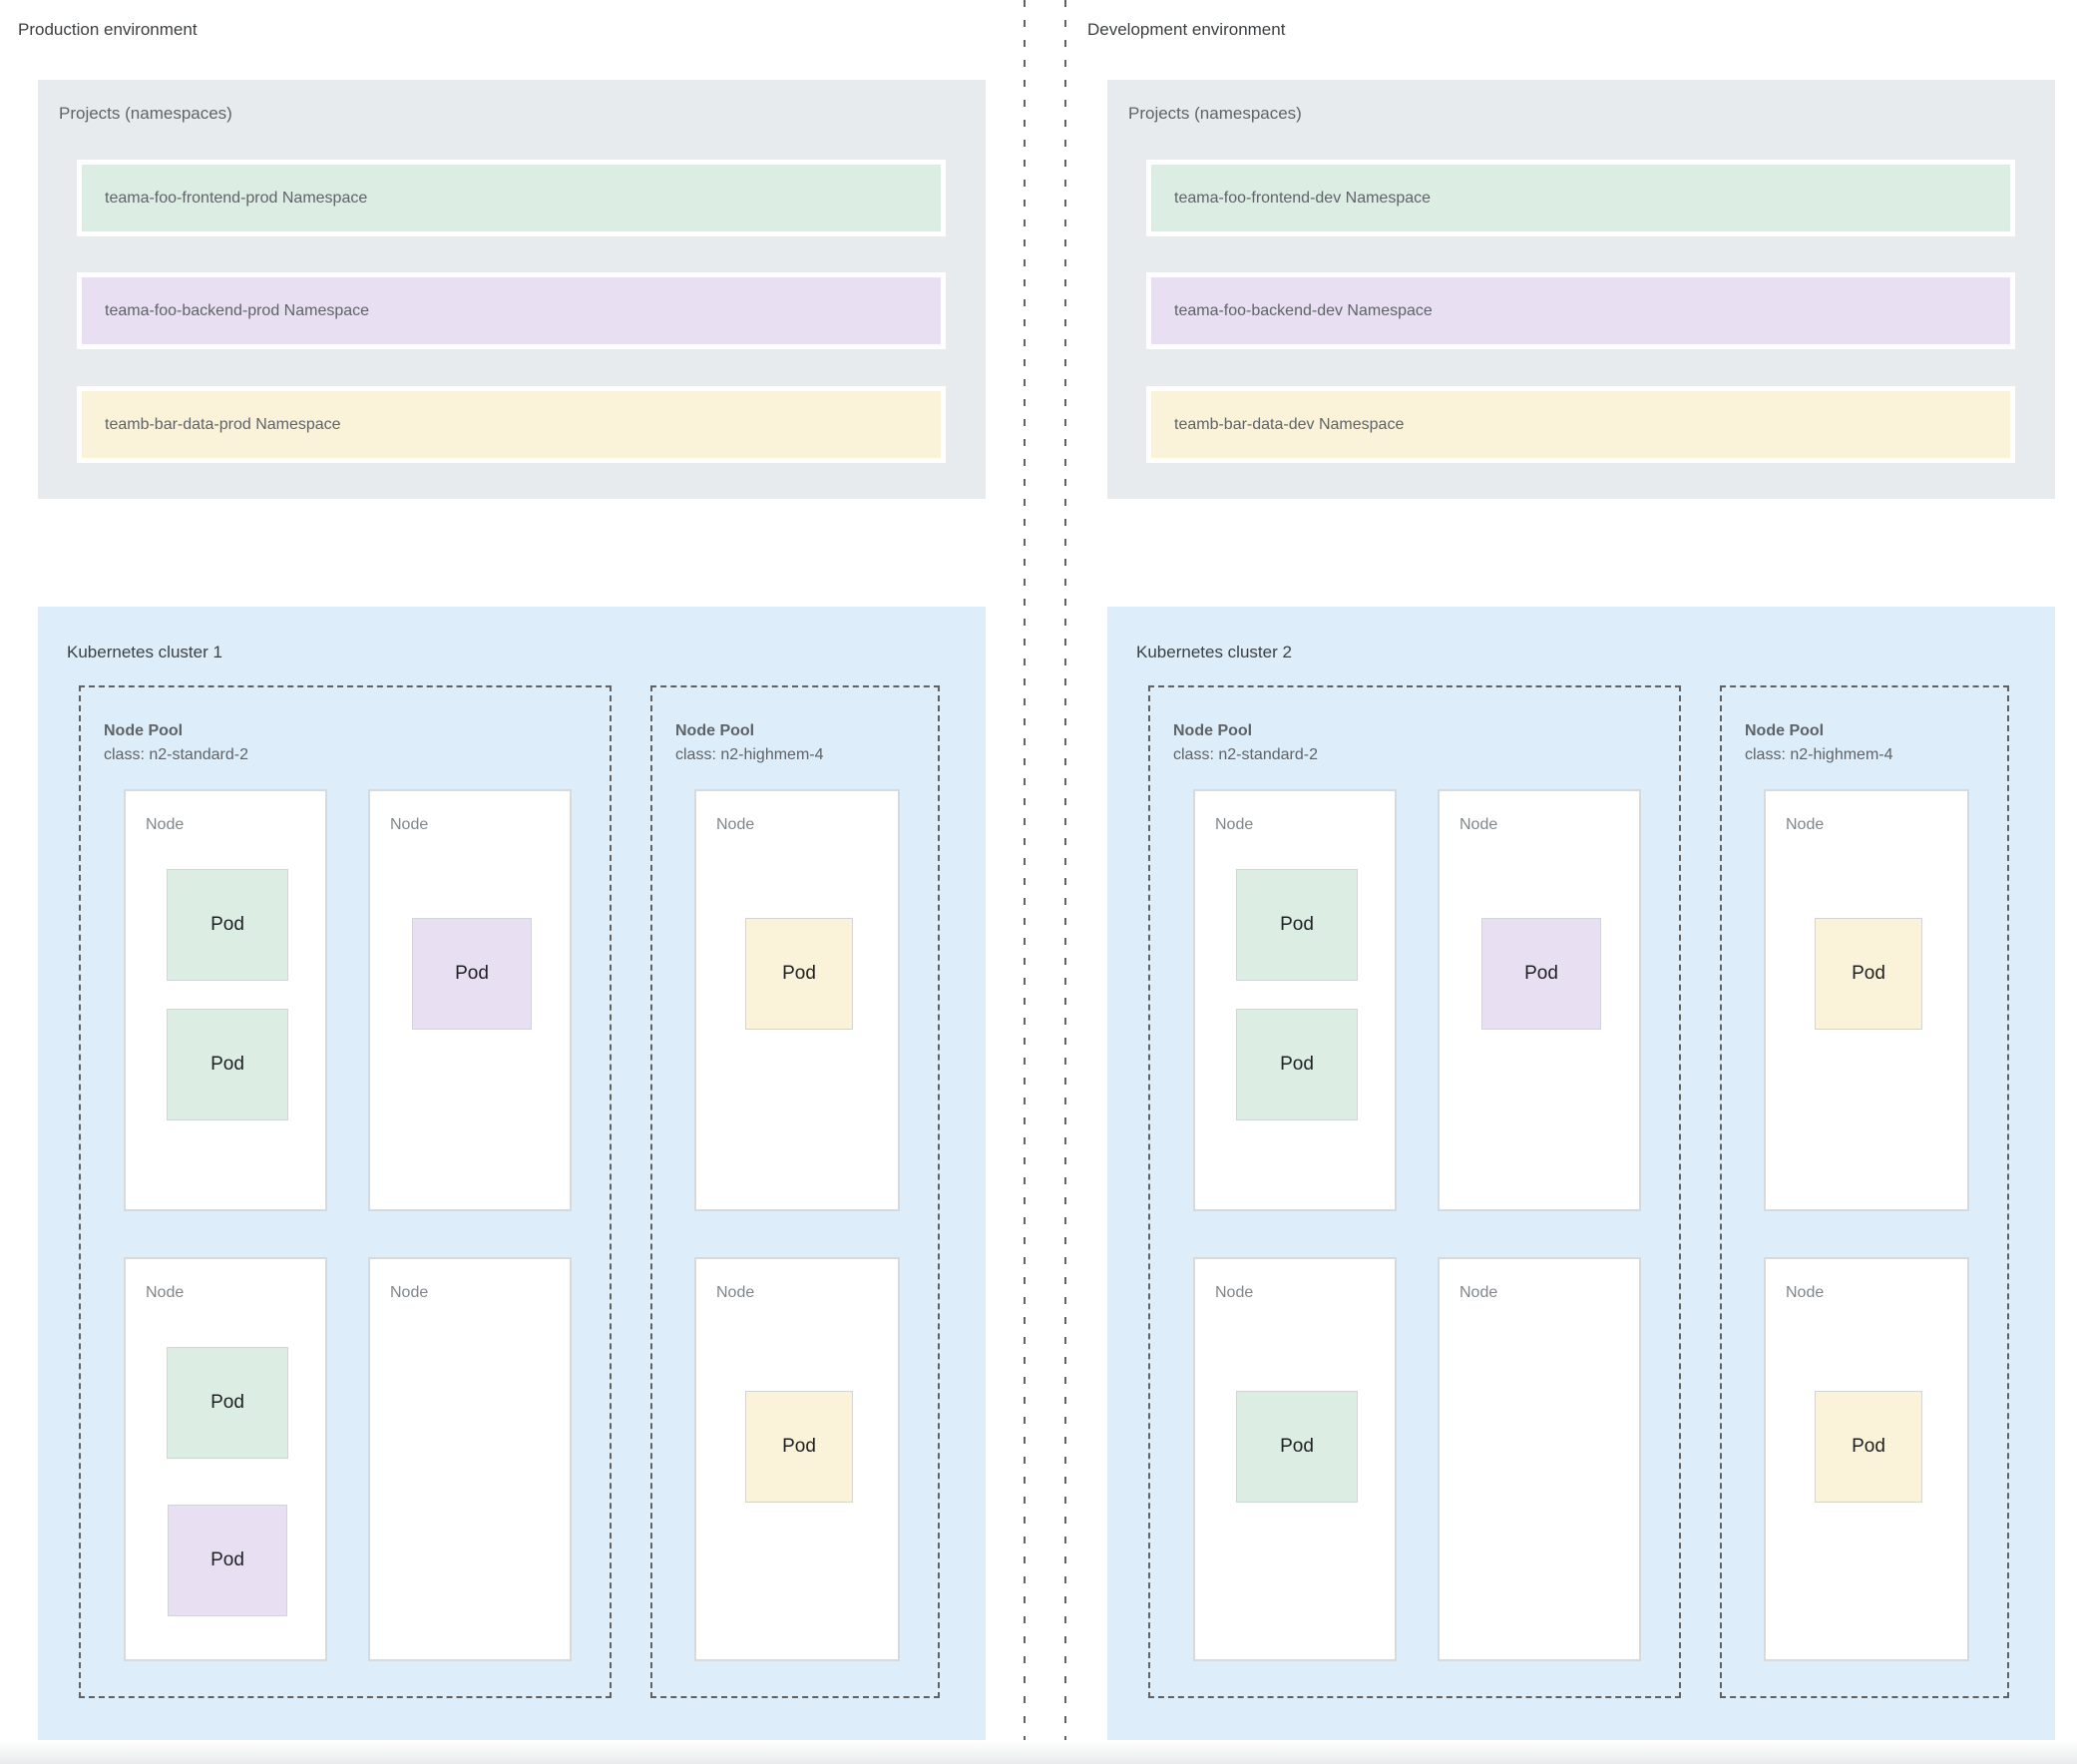 The image size is (2077, 1764). I want to click on namespace-bar-fill: teama-foo-frontend-prod Namespace, so click(512, 198).